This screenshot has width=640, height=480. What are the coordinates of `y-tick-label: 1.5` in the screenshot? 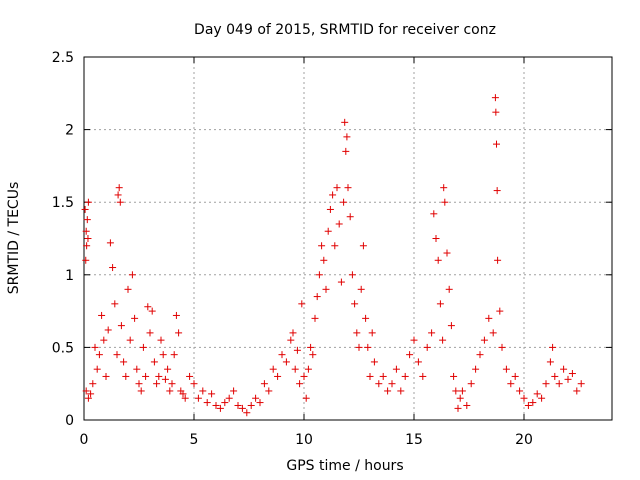 It's located at (63, 203).